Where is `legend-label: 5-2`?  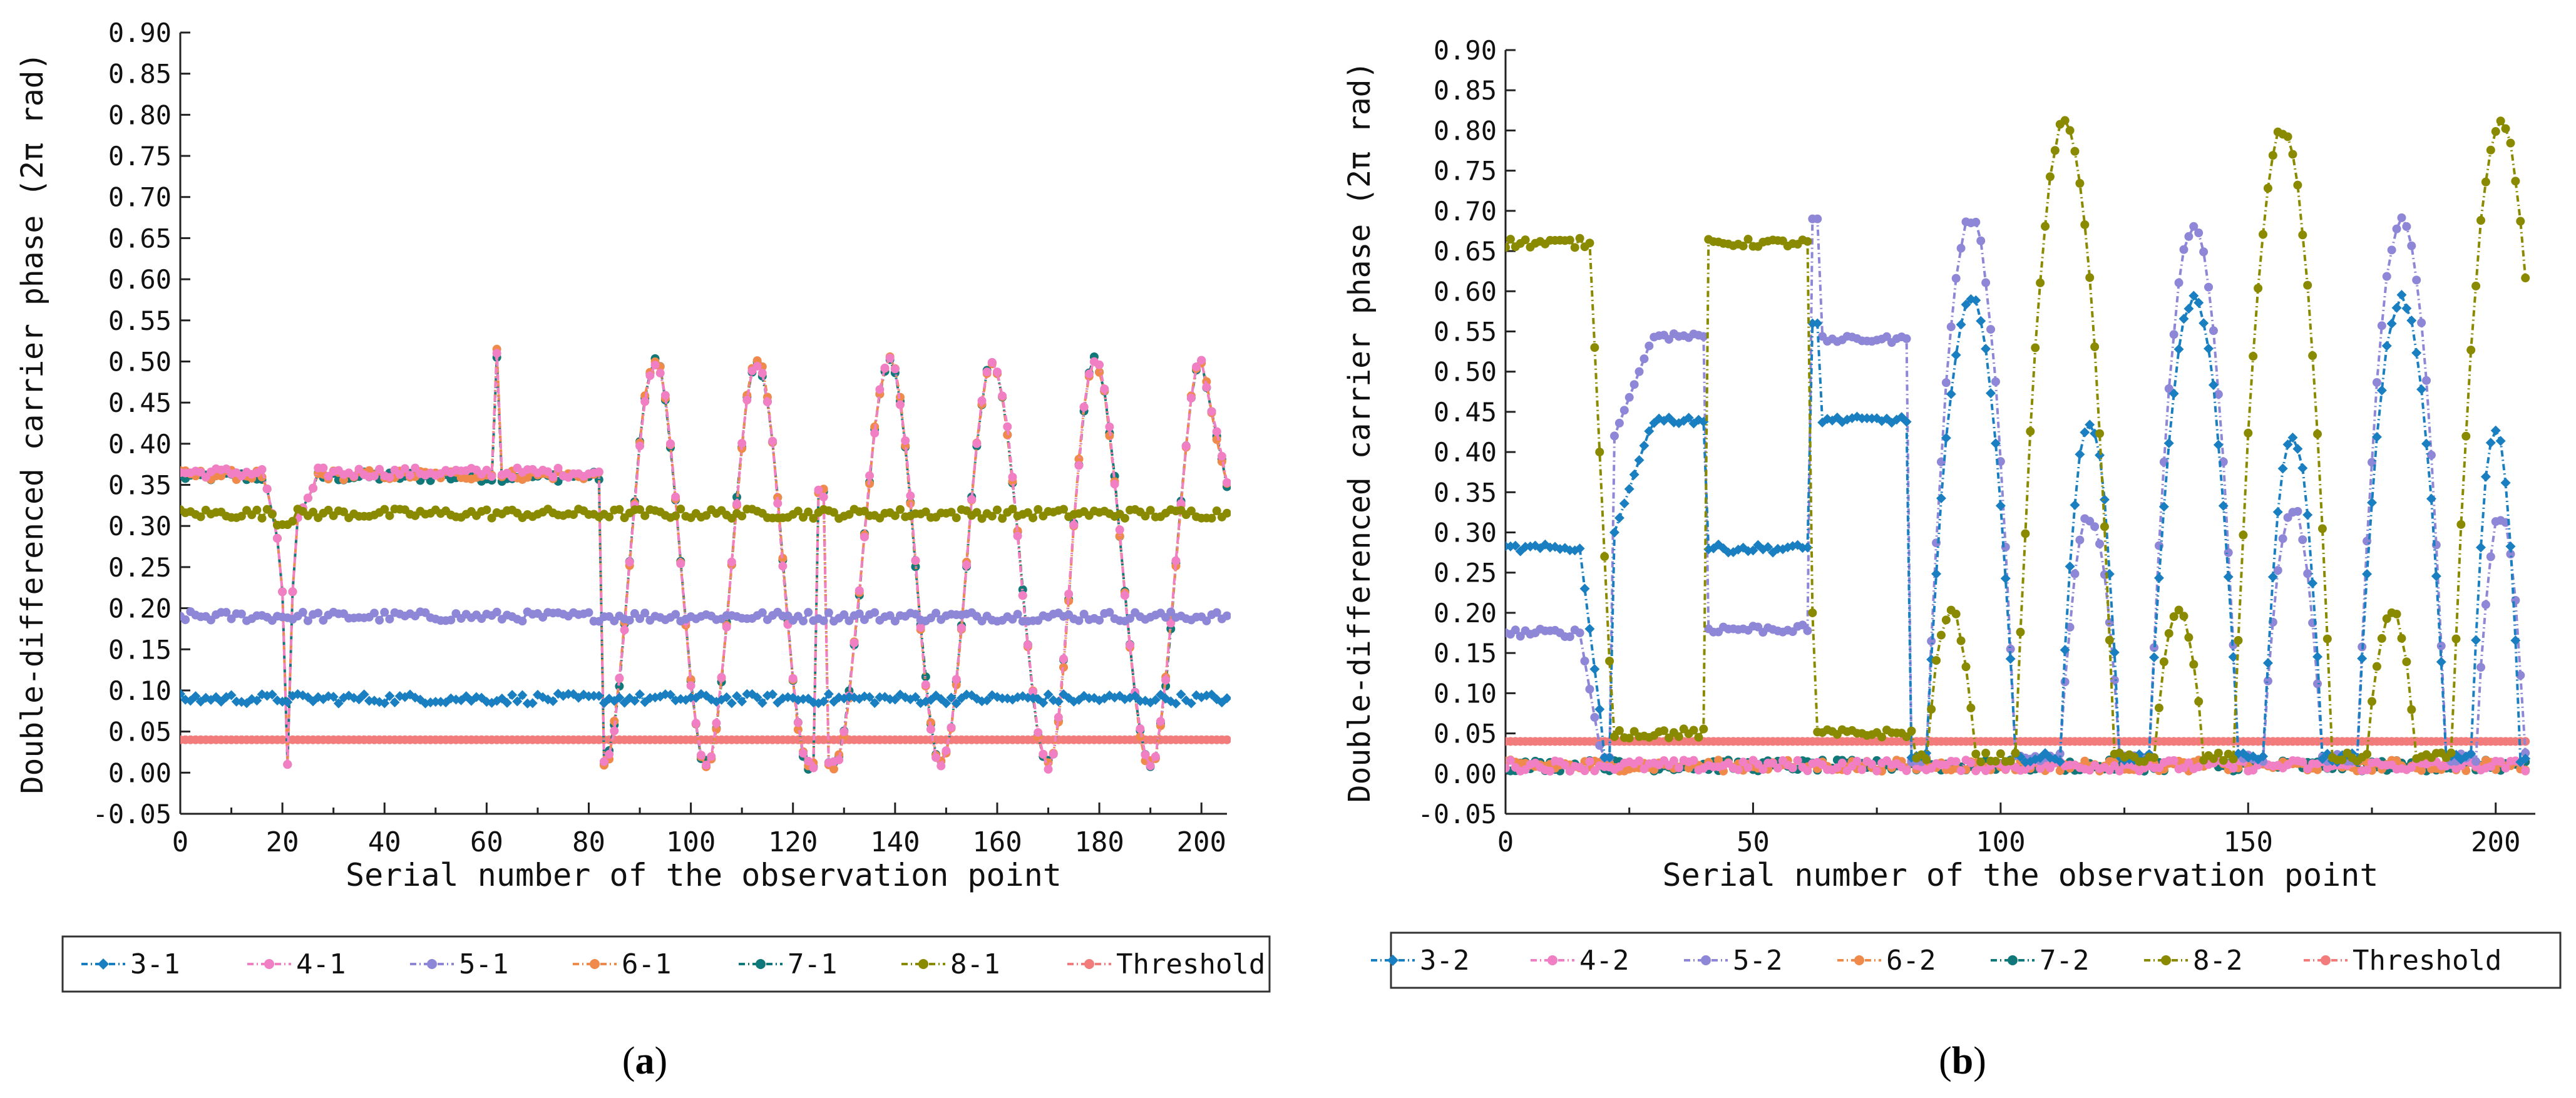
legend-label: 5-2 is located at coordinates (1757, 961).